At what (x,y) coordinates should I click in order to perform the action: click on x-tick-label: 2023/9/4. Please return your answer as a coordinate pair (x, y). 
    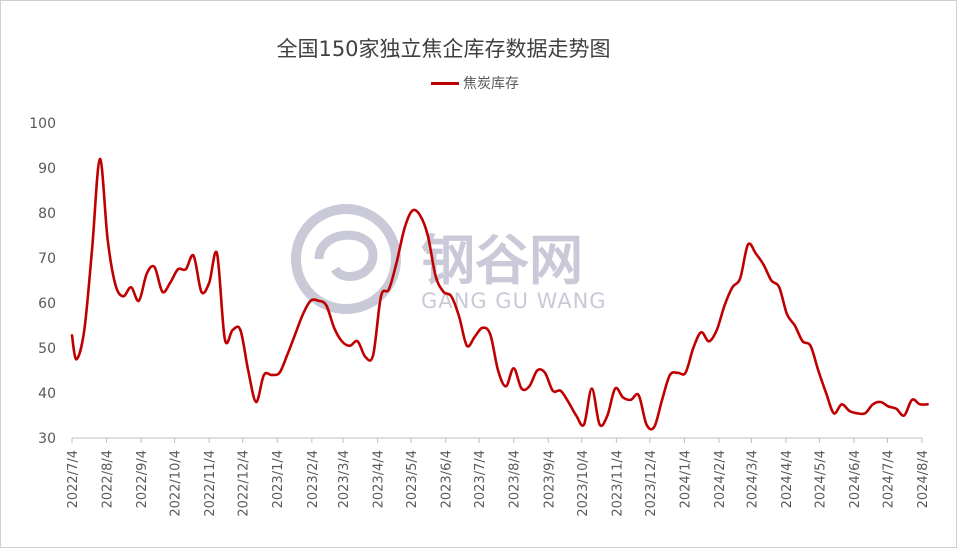
    Looking at the image, I should click on (549, 479).